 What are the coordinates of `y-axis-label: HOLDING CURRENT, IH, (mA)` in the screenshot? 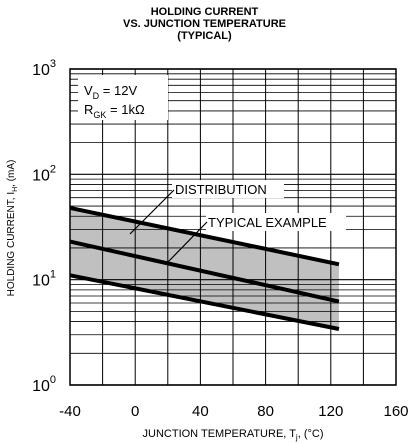 It's located at (12, 228).